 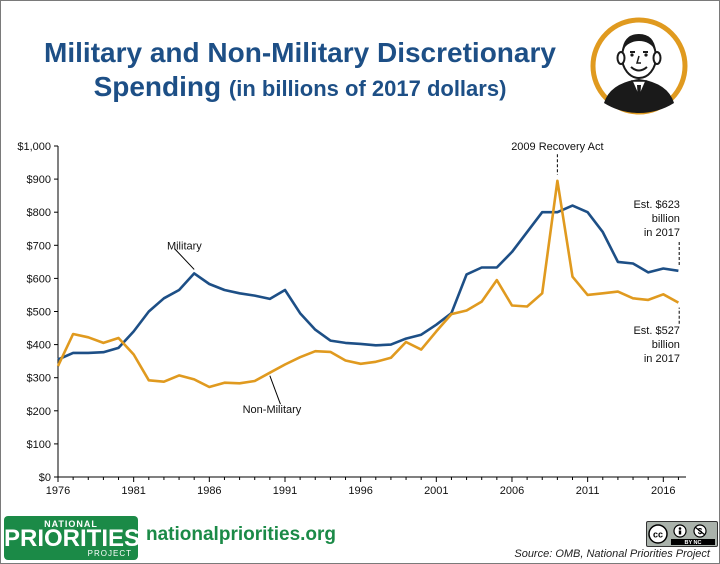 I want to click on est-non-military-label: in 2017, so click(x=662, y=359).